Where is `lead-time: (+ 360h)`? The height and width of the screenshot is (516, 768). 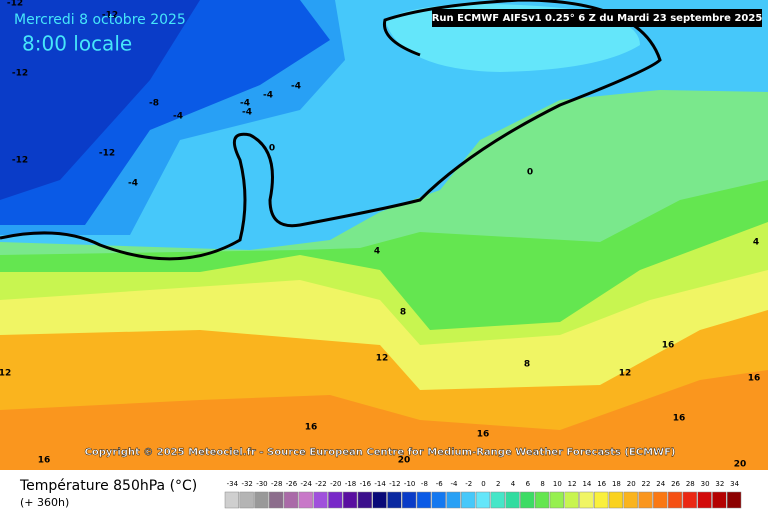
lead-time: (+ 360h) is located at coordinates (44, 502).